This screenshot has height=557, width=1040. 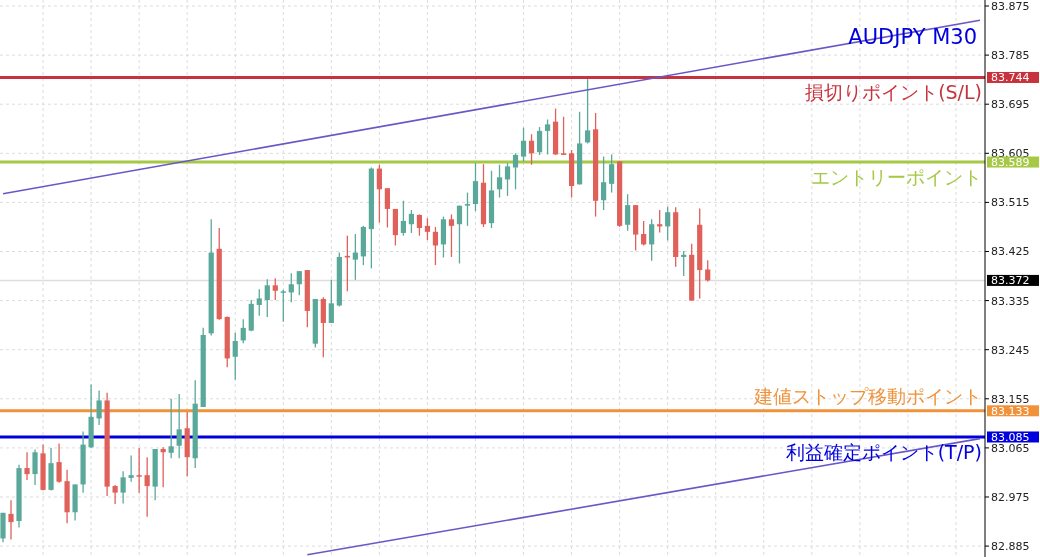 What do you see at coordinates (867, 395) in the screenshot?
I see `ref-line-label: 建値ストップ移動ポイント` at bounding box center [867, 395].